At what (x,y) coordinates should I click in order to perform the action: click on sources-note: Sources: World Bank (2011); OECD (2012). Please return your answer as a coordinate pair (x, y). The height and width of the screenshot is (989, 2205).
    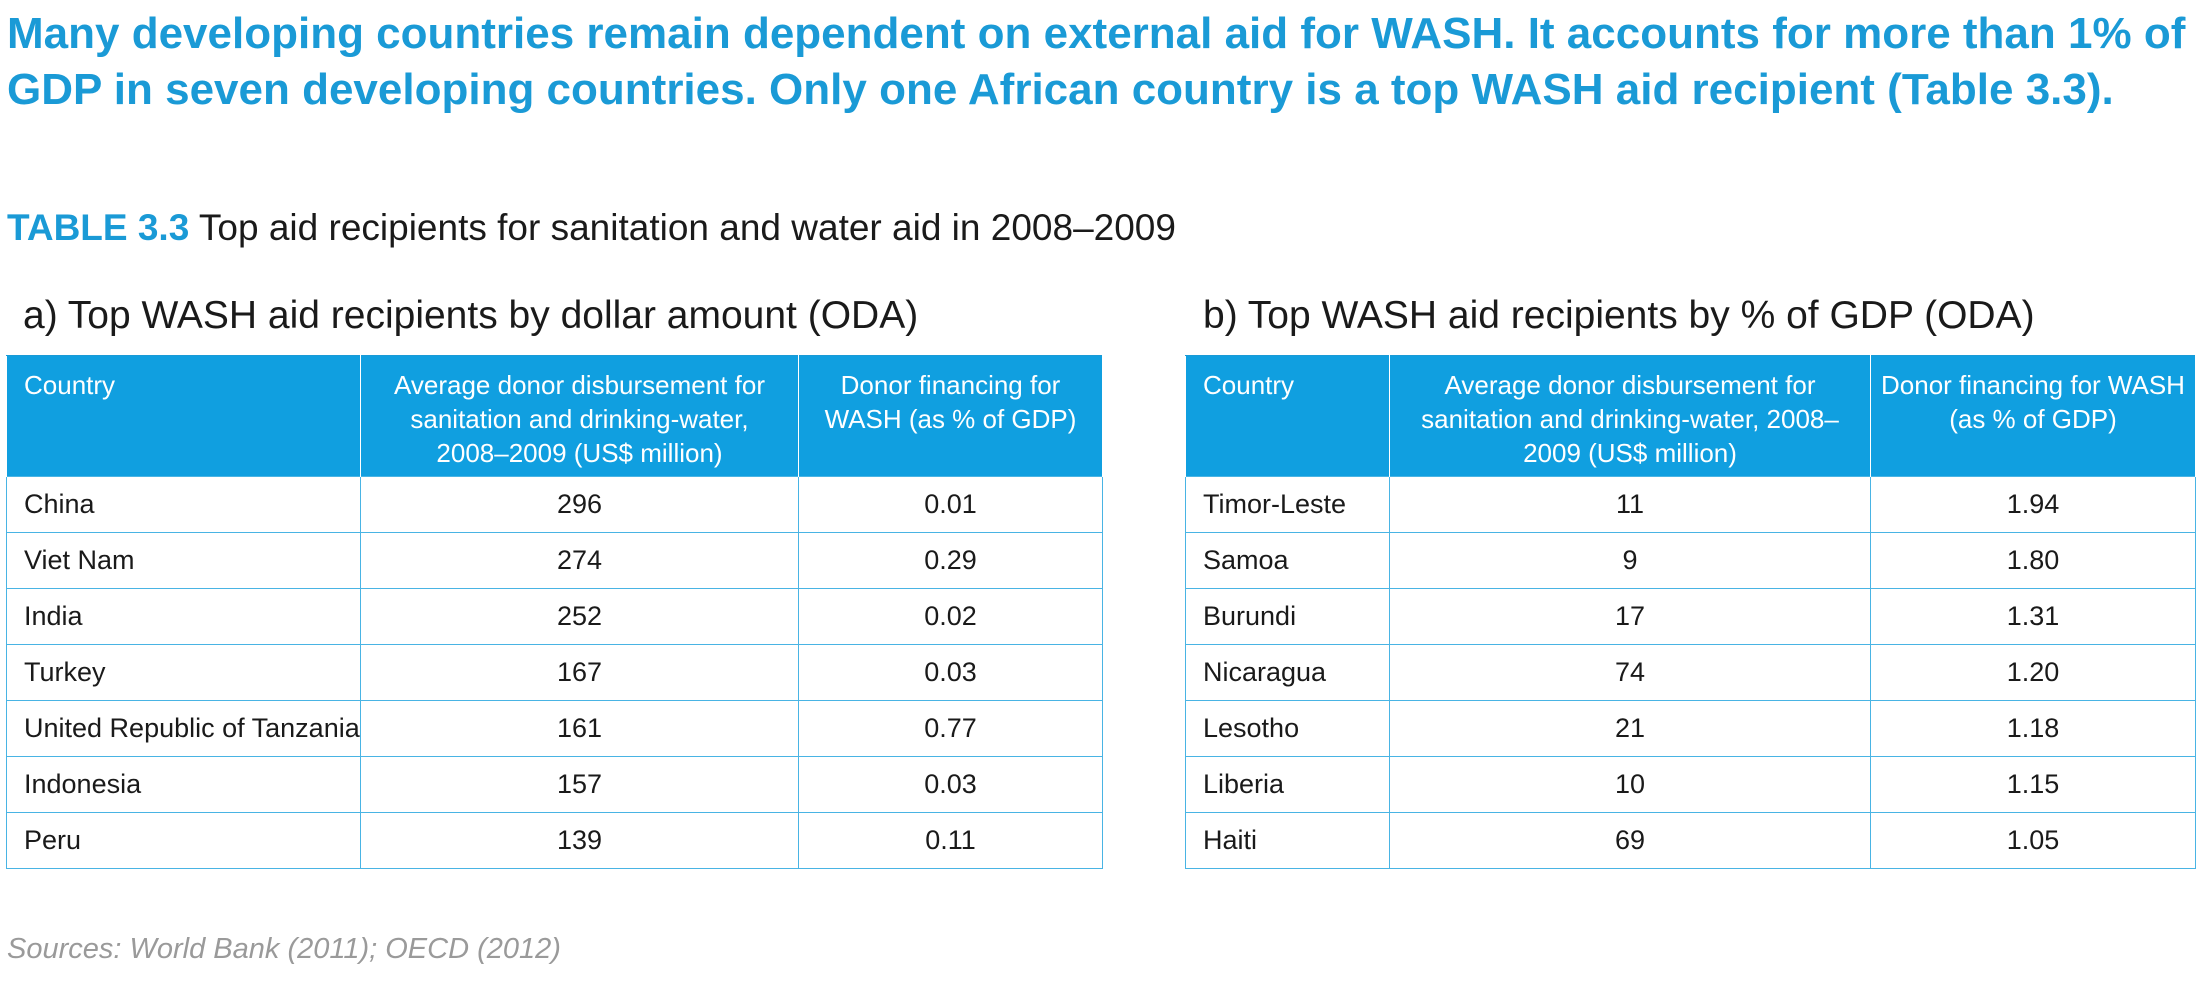
    Looking at the image, I should click on (284, 949).